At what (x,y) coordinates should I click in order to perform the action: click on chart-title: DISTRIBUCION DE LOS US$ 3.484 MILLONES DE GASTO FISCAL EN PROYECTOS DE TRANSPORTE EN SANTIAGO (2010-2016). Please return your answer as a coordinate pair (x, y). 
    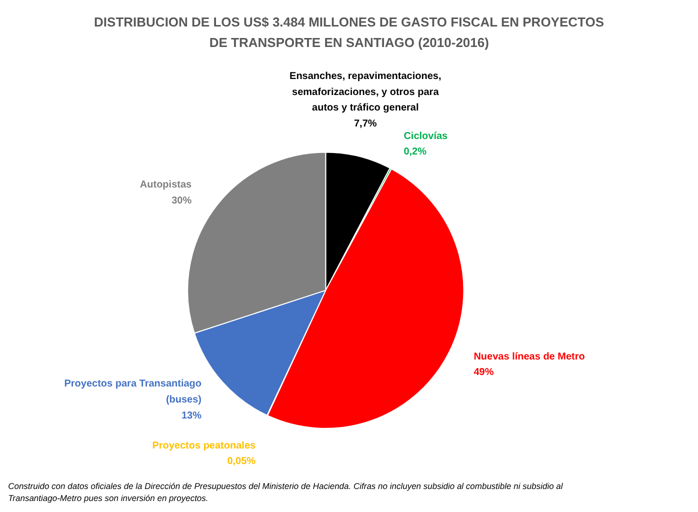
    Looking at the image, I should click on (349, 32).